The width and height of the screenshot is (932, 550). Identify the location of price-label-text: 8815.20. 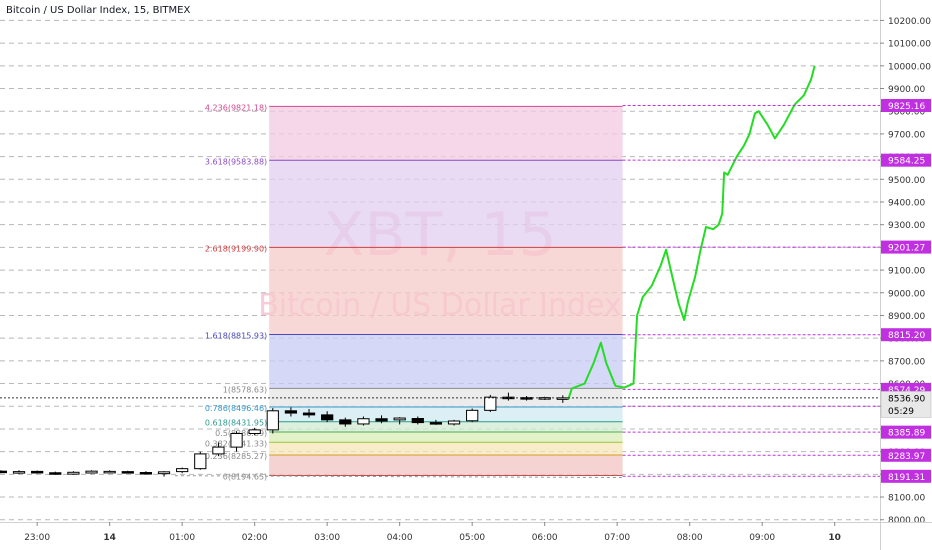
(906, 336).